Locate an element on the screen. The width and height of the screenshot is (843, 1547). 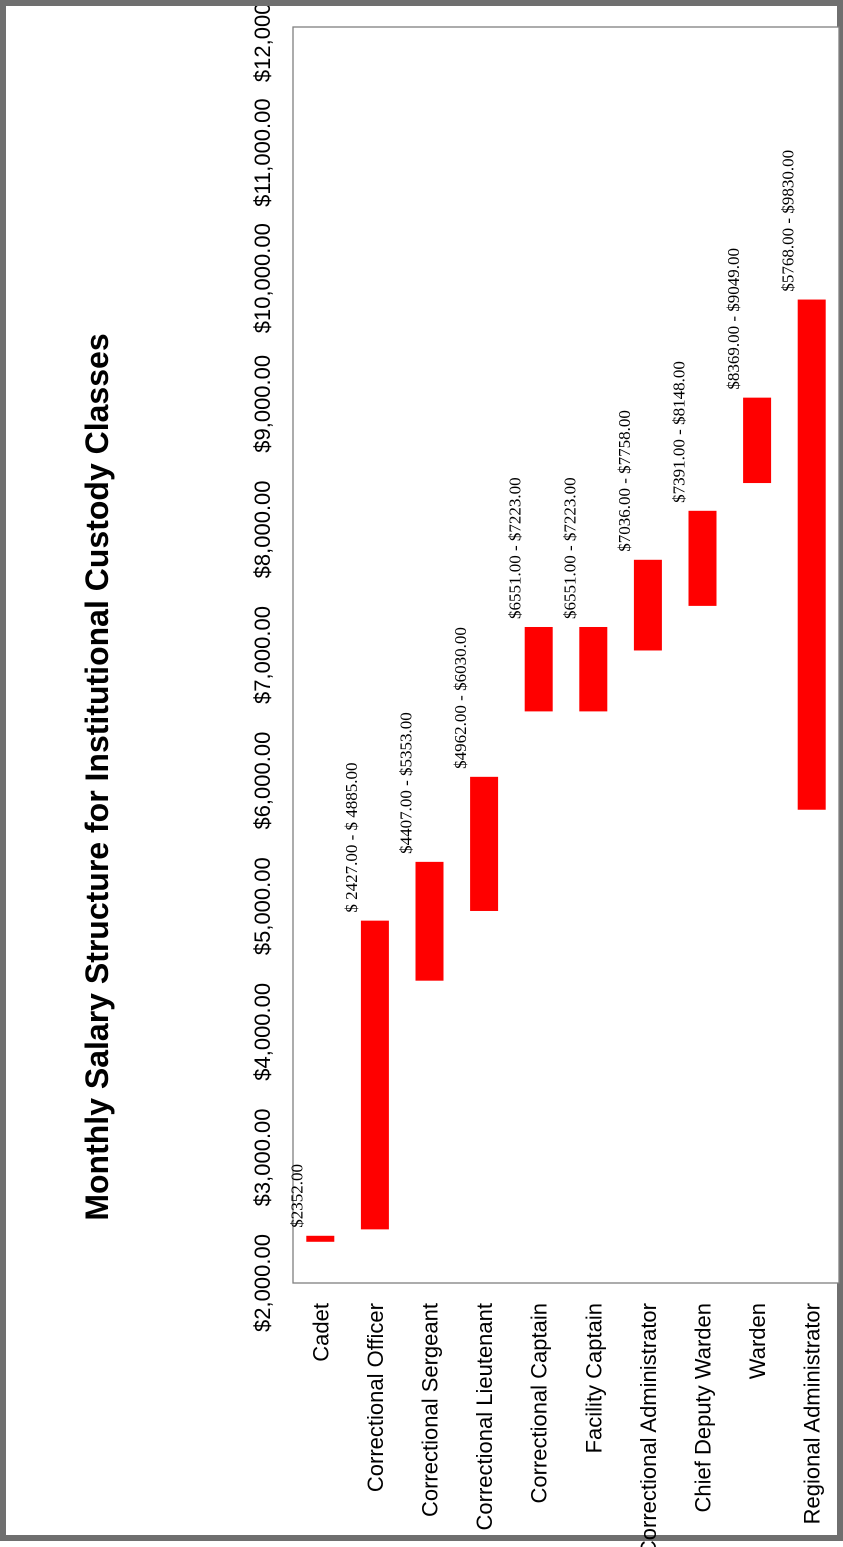
data-label: $7036.00 - $7758.00 is located at coordinates (624, 481).